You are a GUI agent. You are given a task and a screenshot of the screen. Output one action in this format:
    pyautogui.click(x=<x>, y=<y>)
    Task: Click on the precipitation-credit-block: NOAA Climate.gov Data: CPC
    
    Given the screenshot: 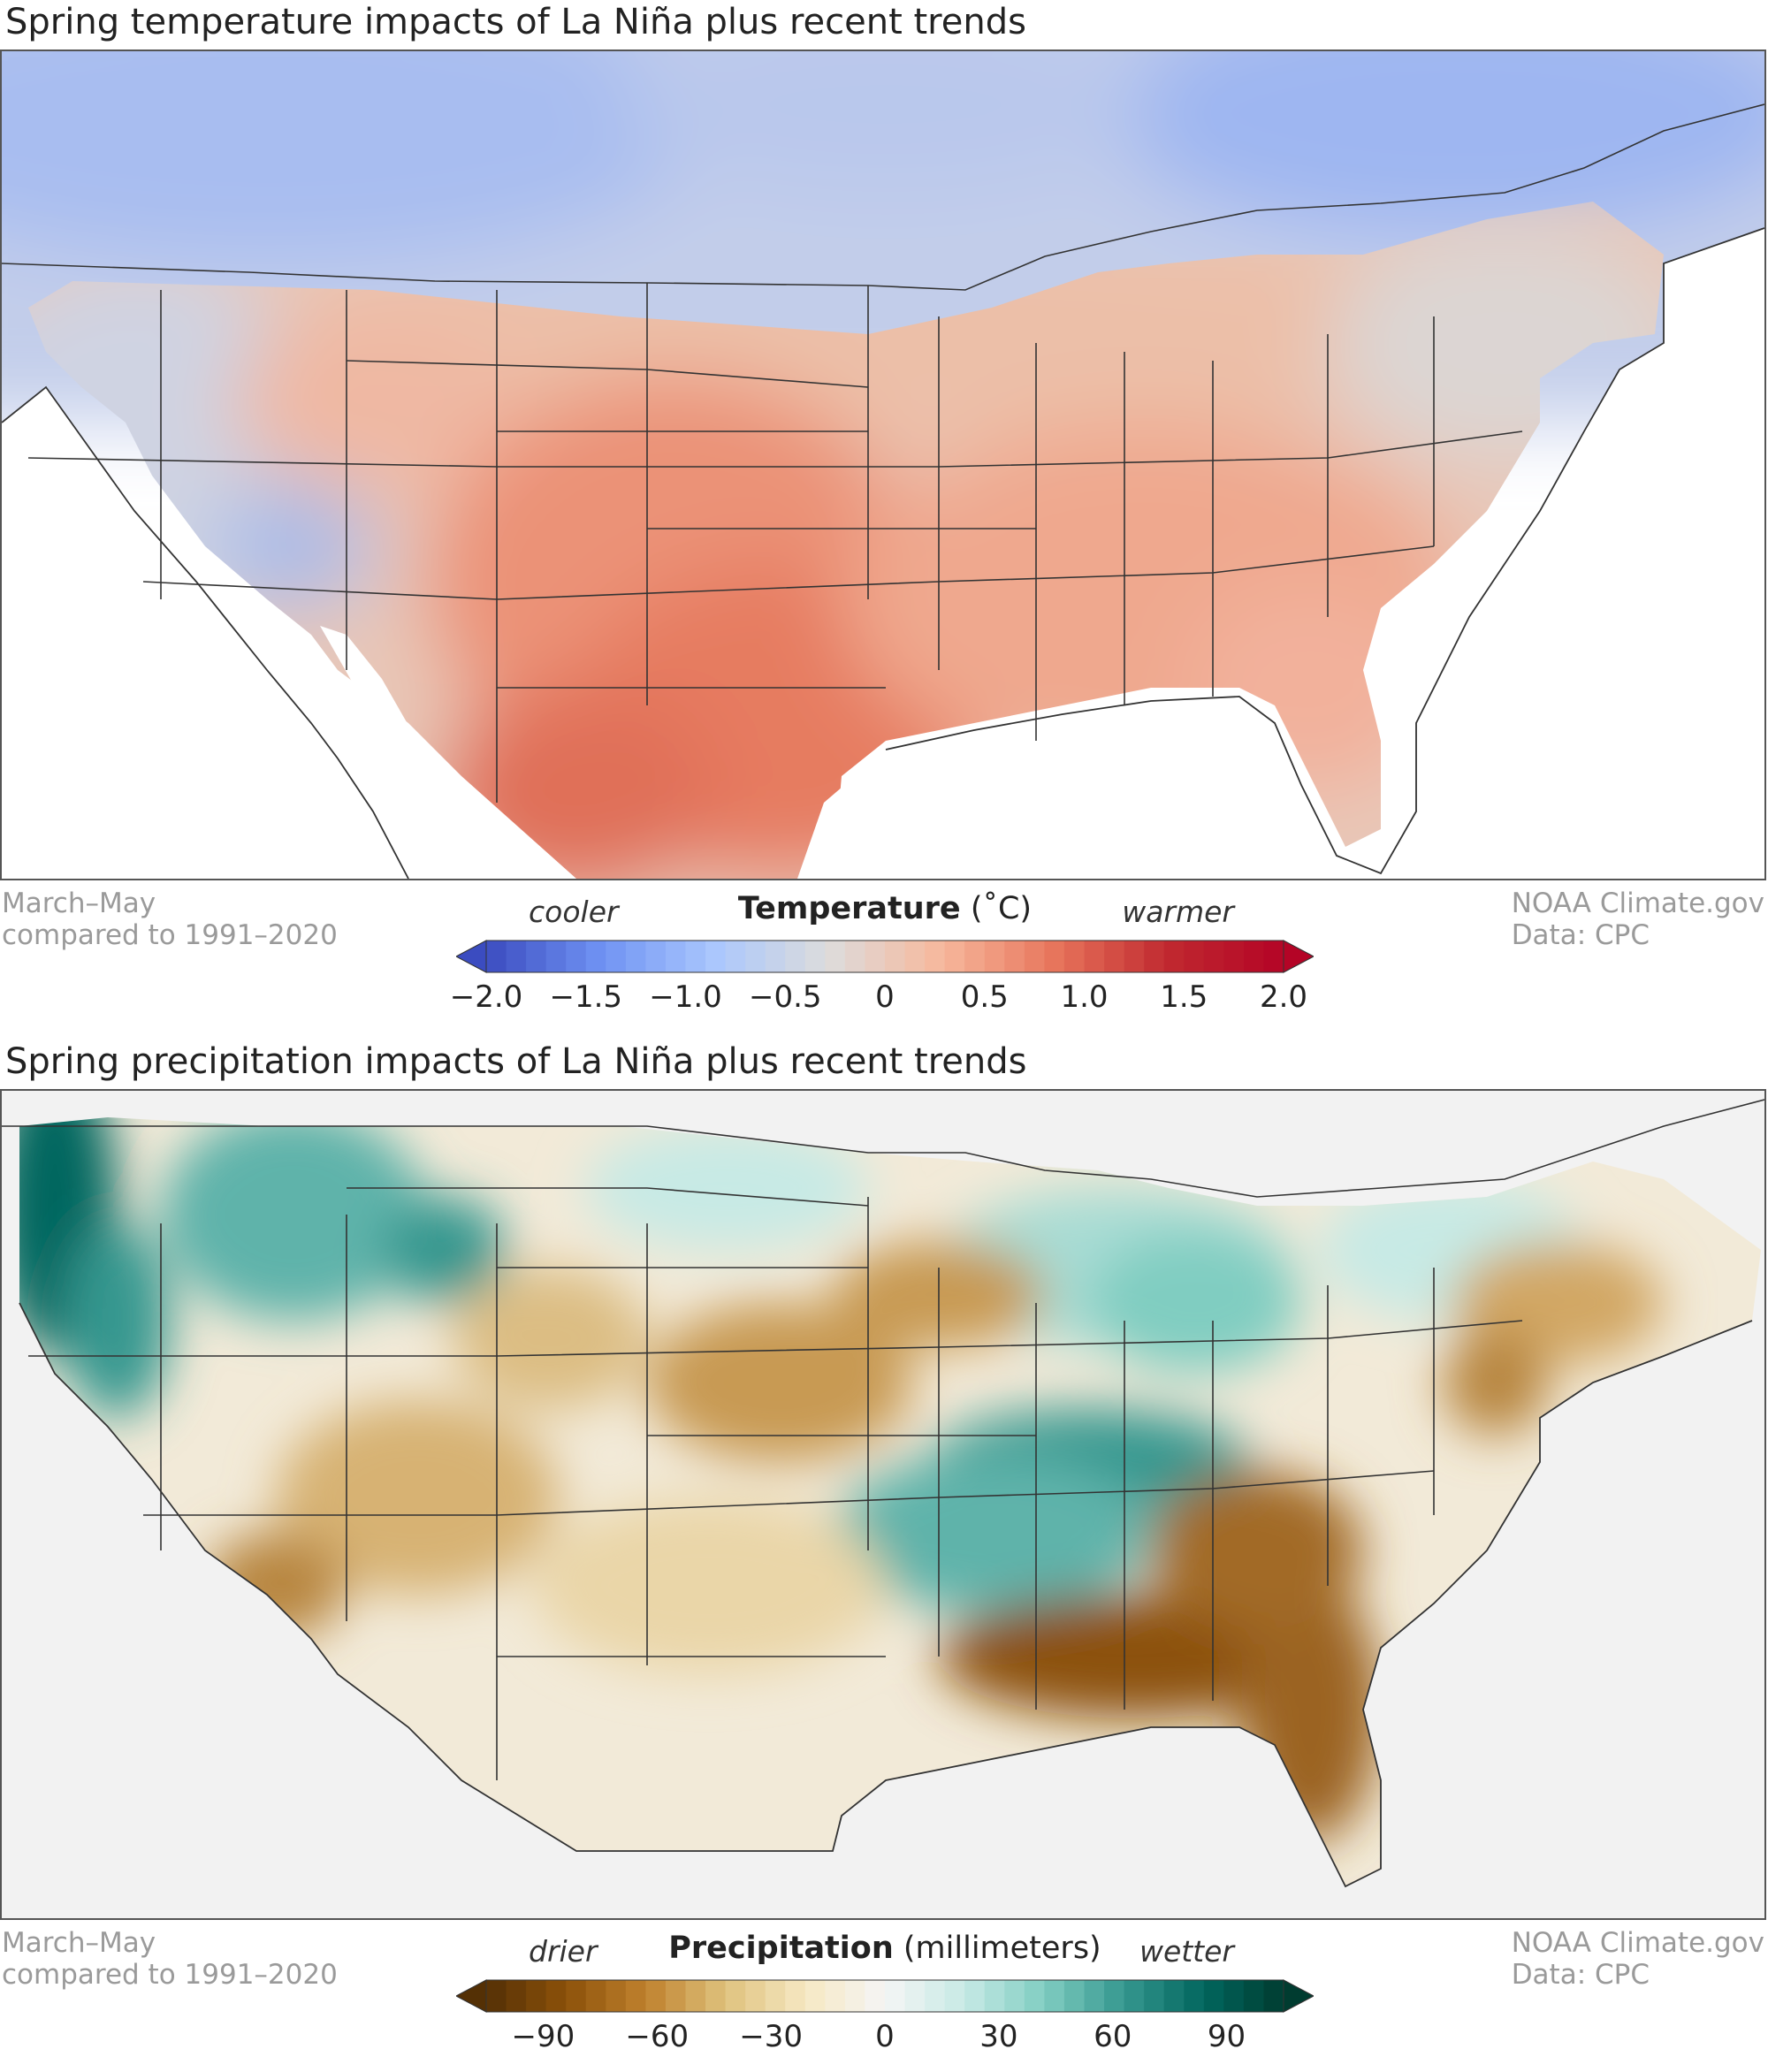 What is the action you would take?
    pyautogui.click(x=1638, y=1959)
    